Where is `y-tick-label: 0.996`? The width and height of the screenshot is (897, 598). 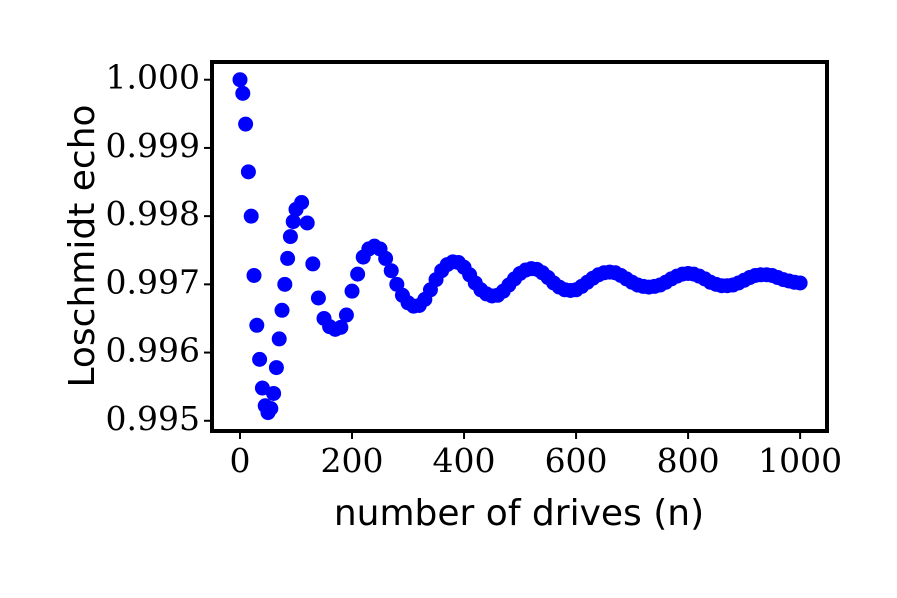
y-tick-label: 0.996 is located at coordinates (153, 350).